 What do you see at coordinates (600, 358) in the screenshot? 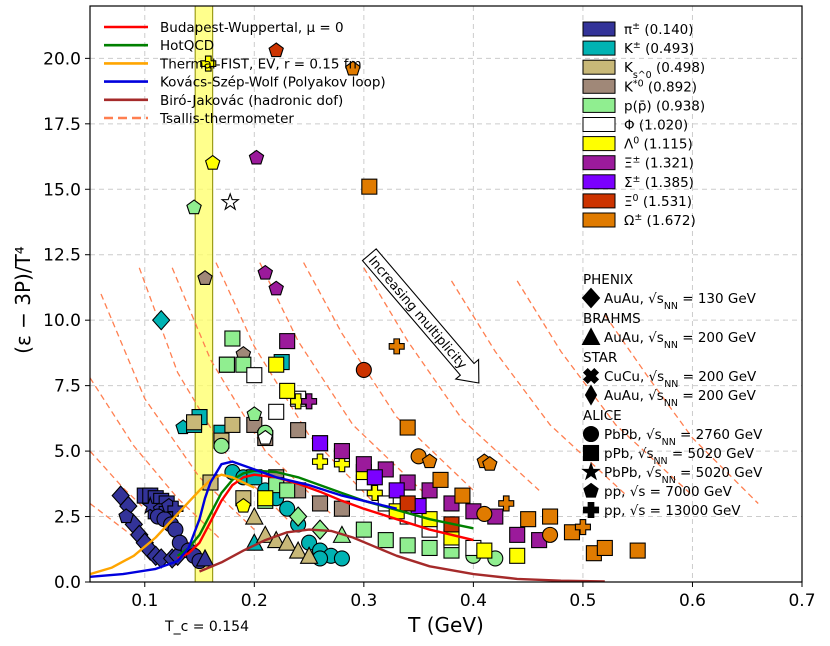
I see `experiment-group-title: STAR` at bounding box center [600, 358].